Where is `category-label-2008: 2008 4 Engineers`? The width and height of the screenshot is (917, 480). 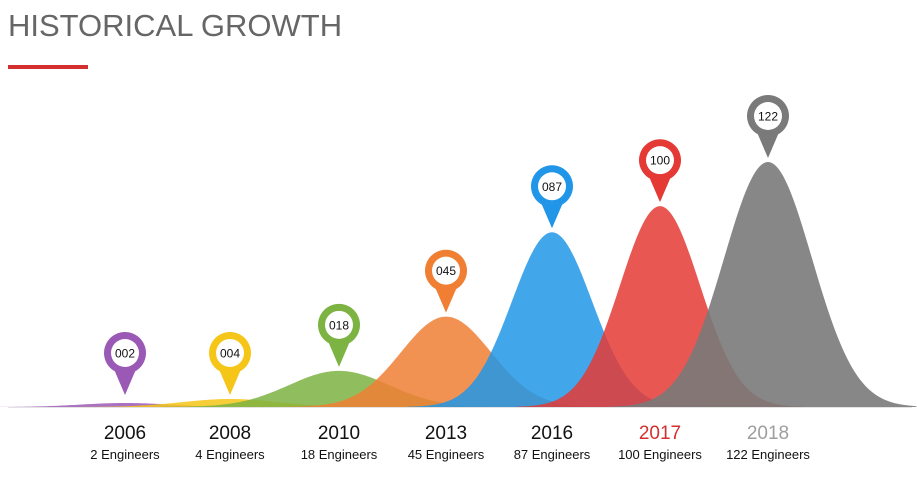 category-label-2008: 2008 4 Engineers is located at coordinates (230, 442).